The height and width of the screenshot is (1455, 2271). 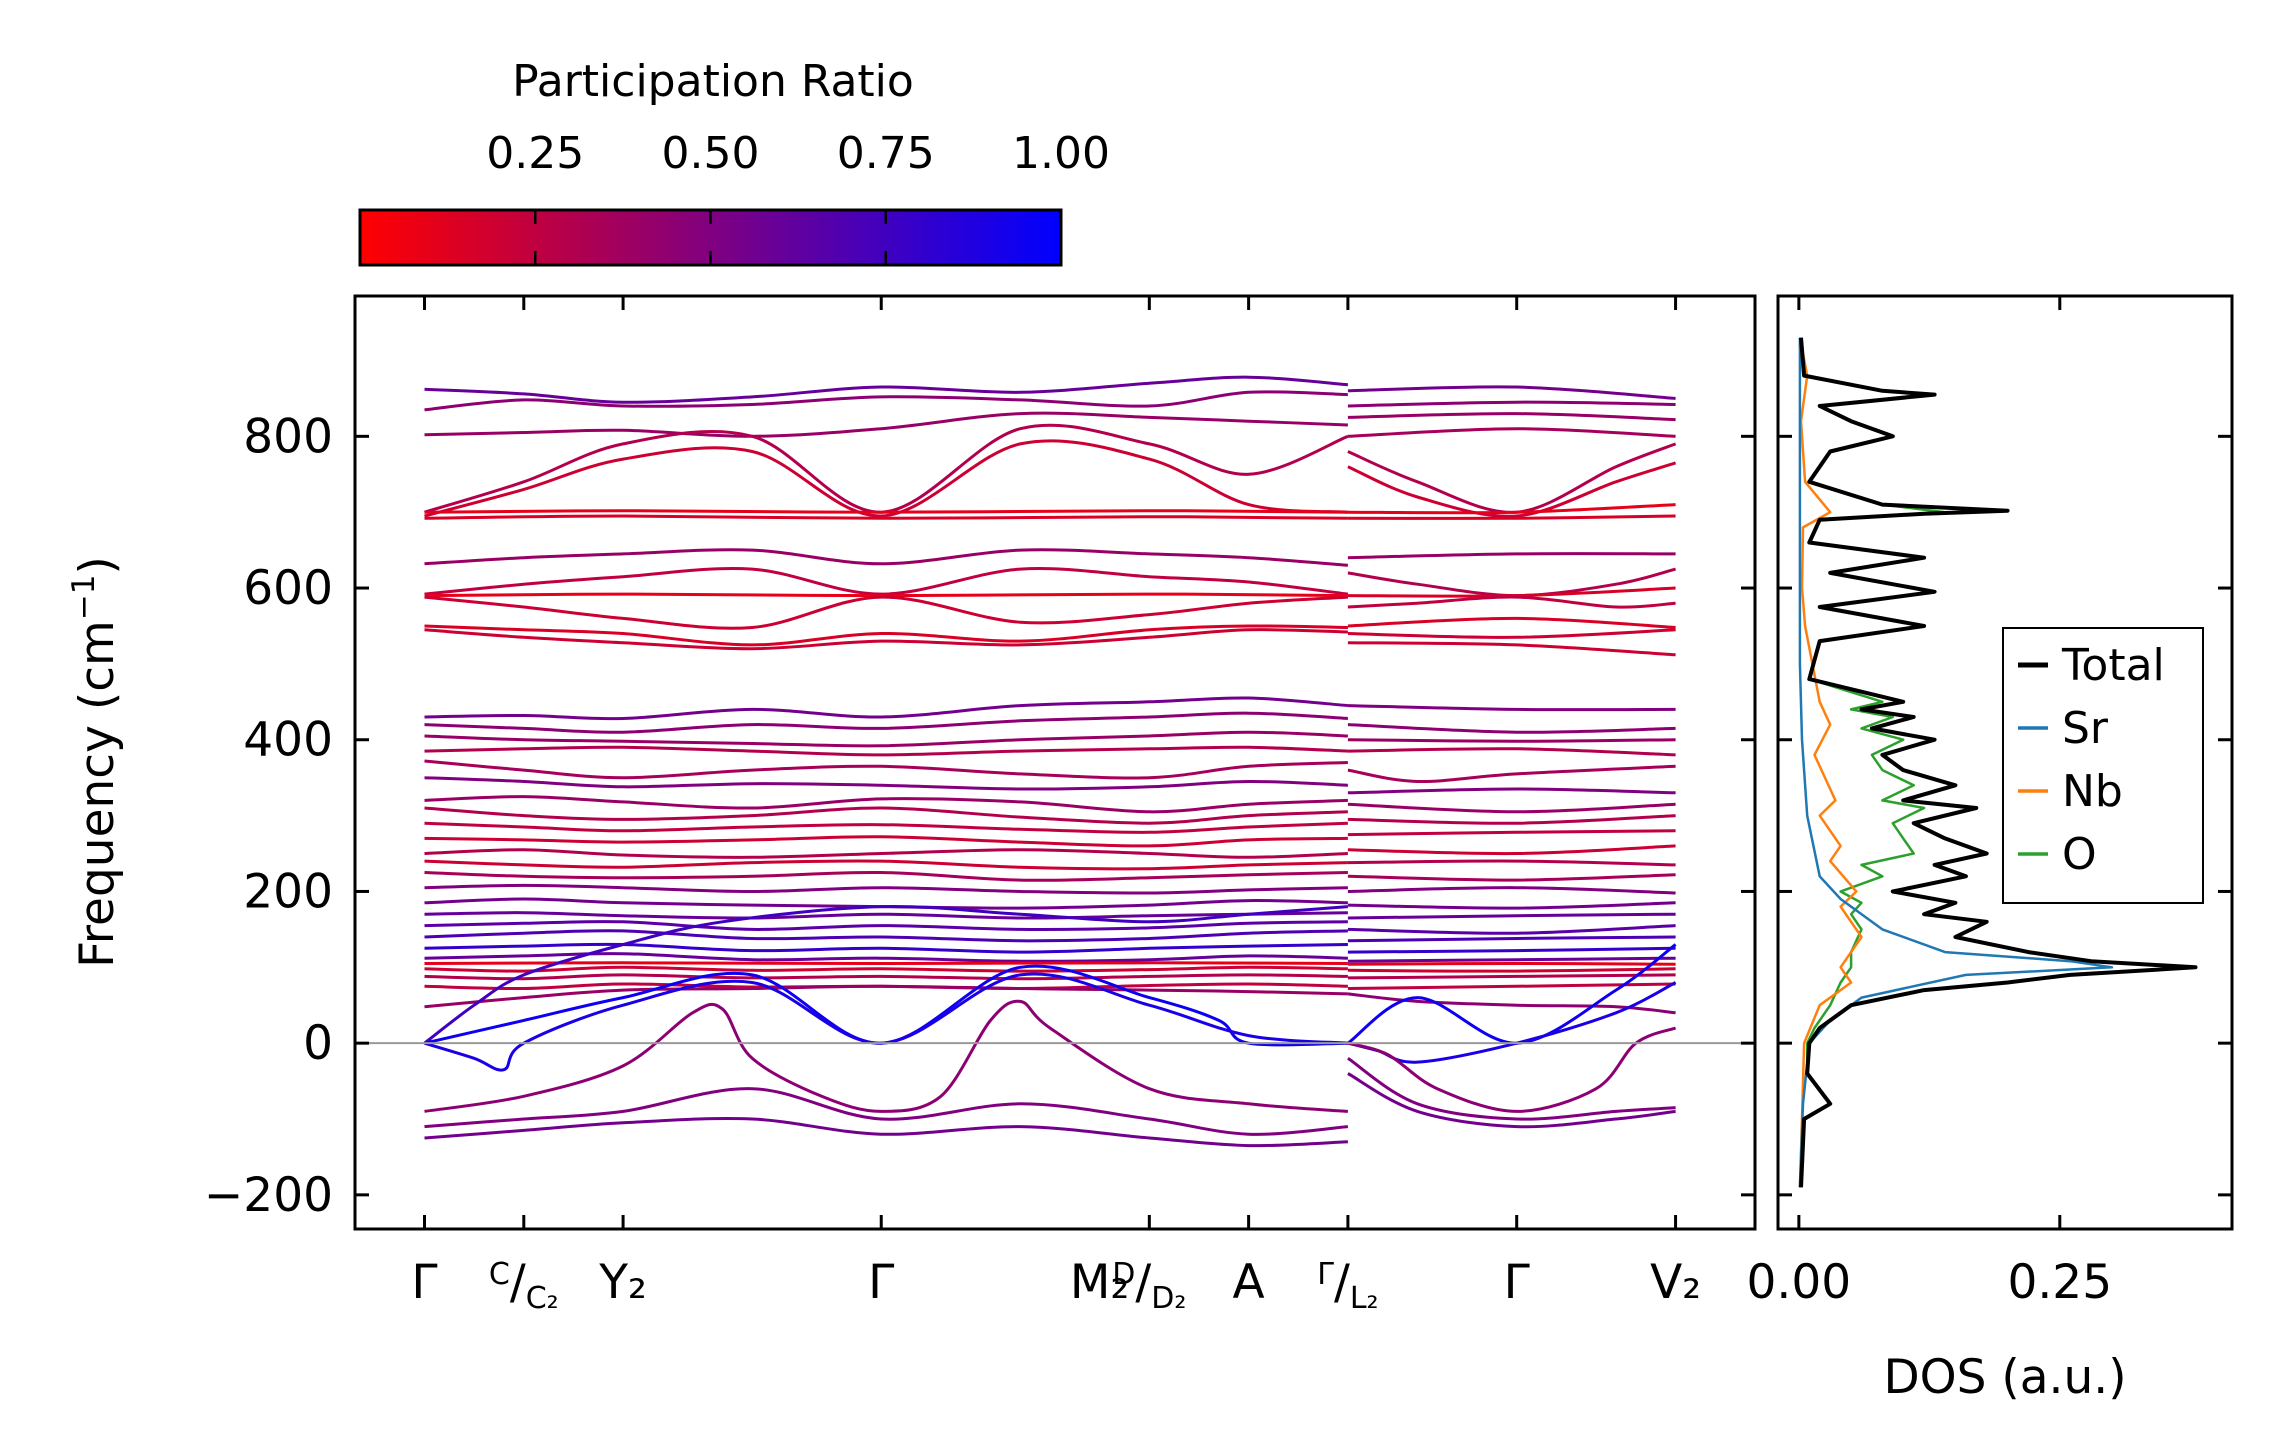 I want to click on colorbar-tick-labels: 0.25 0.50 0.75 1.00, so click(x=798, y=153).